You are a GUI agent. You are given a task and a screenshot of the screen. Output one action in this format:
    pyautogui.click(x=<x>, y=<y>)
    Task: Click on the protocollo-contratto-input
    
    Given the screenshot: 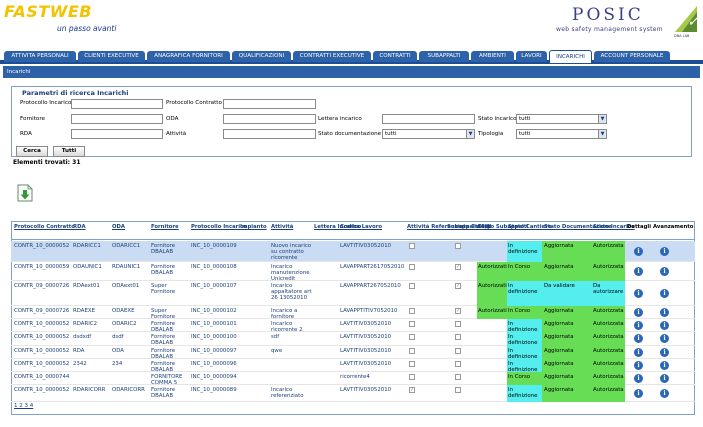 What is the action you would take?
    pyautogui.click(x=269, y=104)
    